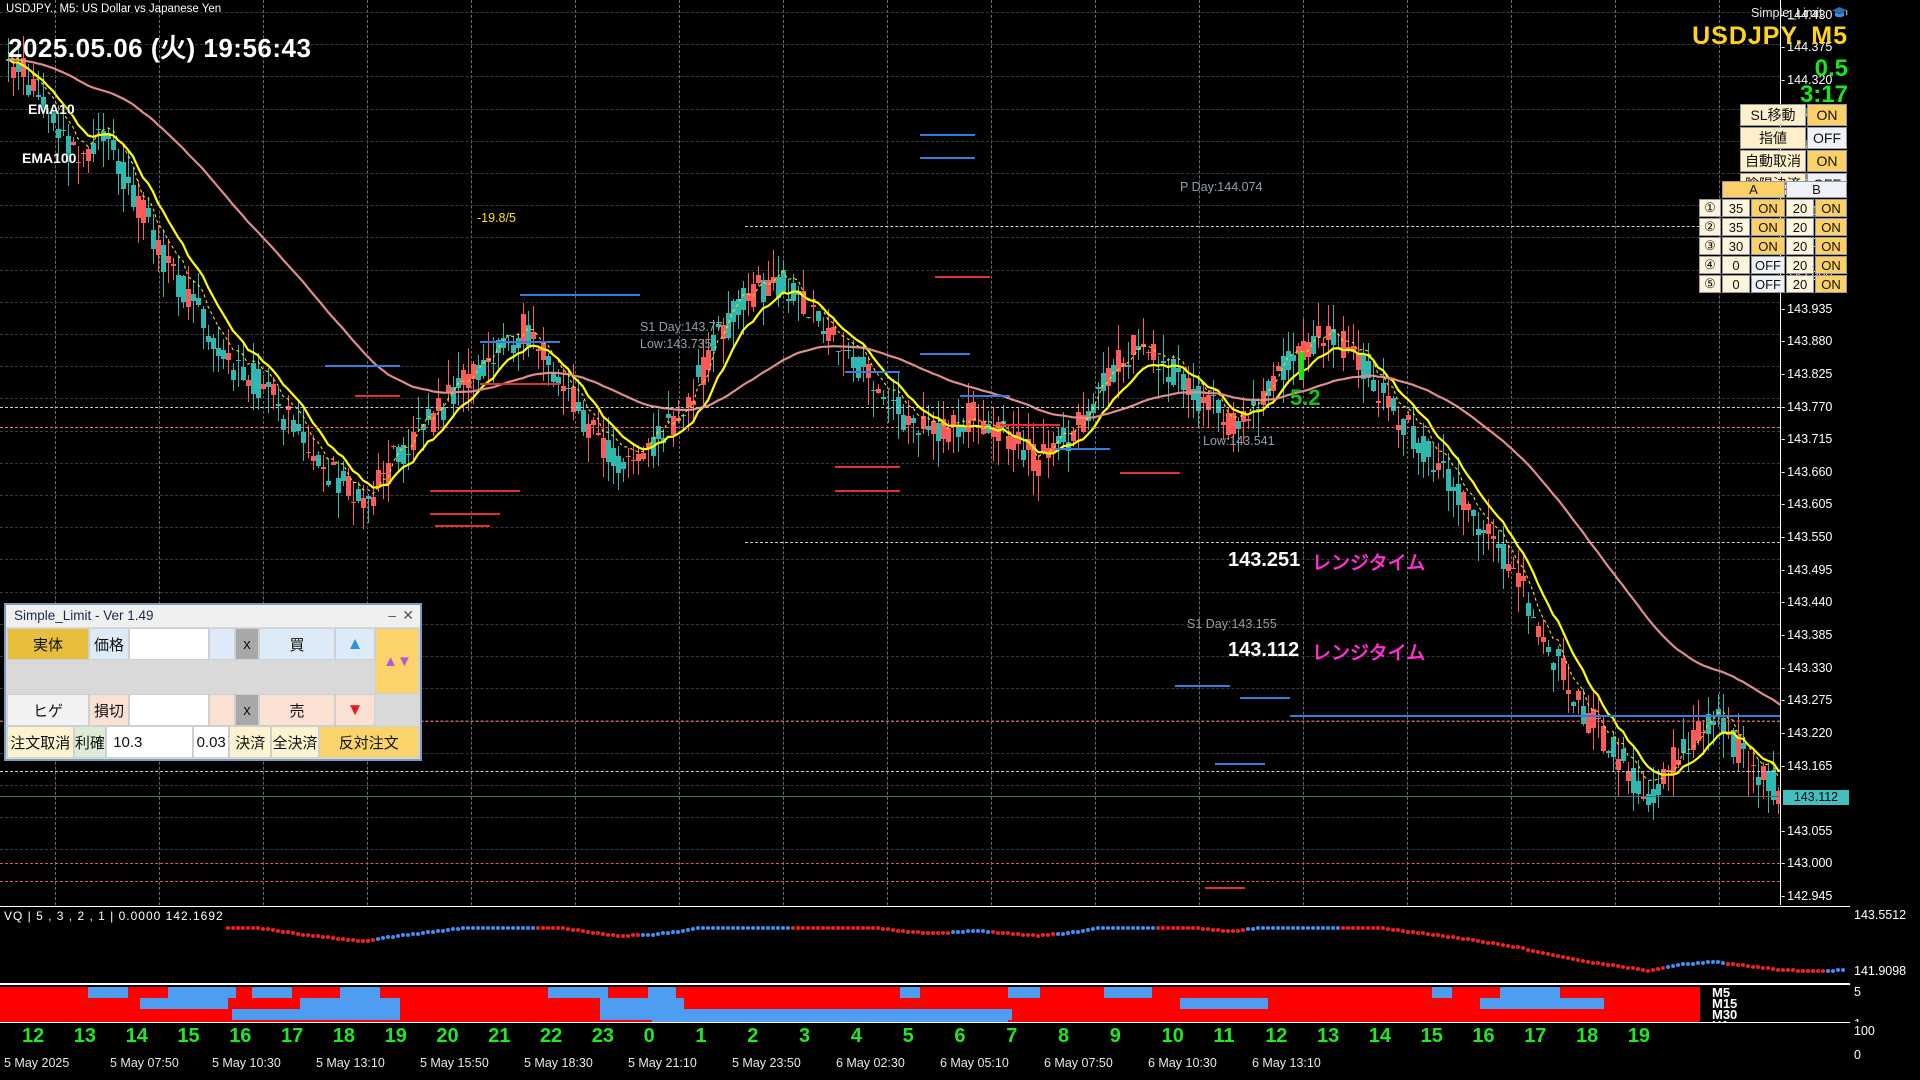 The width and height of the screenshot is (1920, 1080). I want to click on indicator-vq-line: VQ | 5 , 3 , 2 , 1 | 0.0000 142.1692, so click(925, 945).